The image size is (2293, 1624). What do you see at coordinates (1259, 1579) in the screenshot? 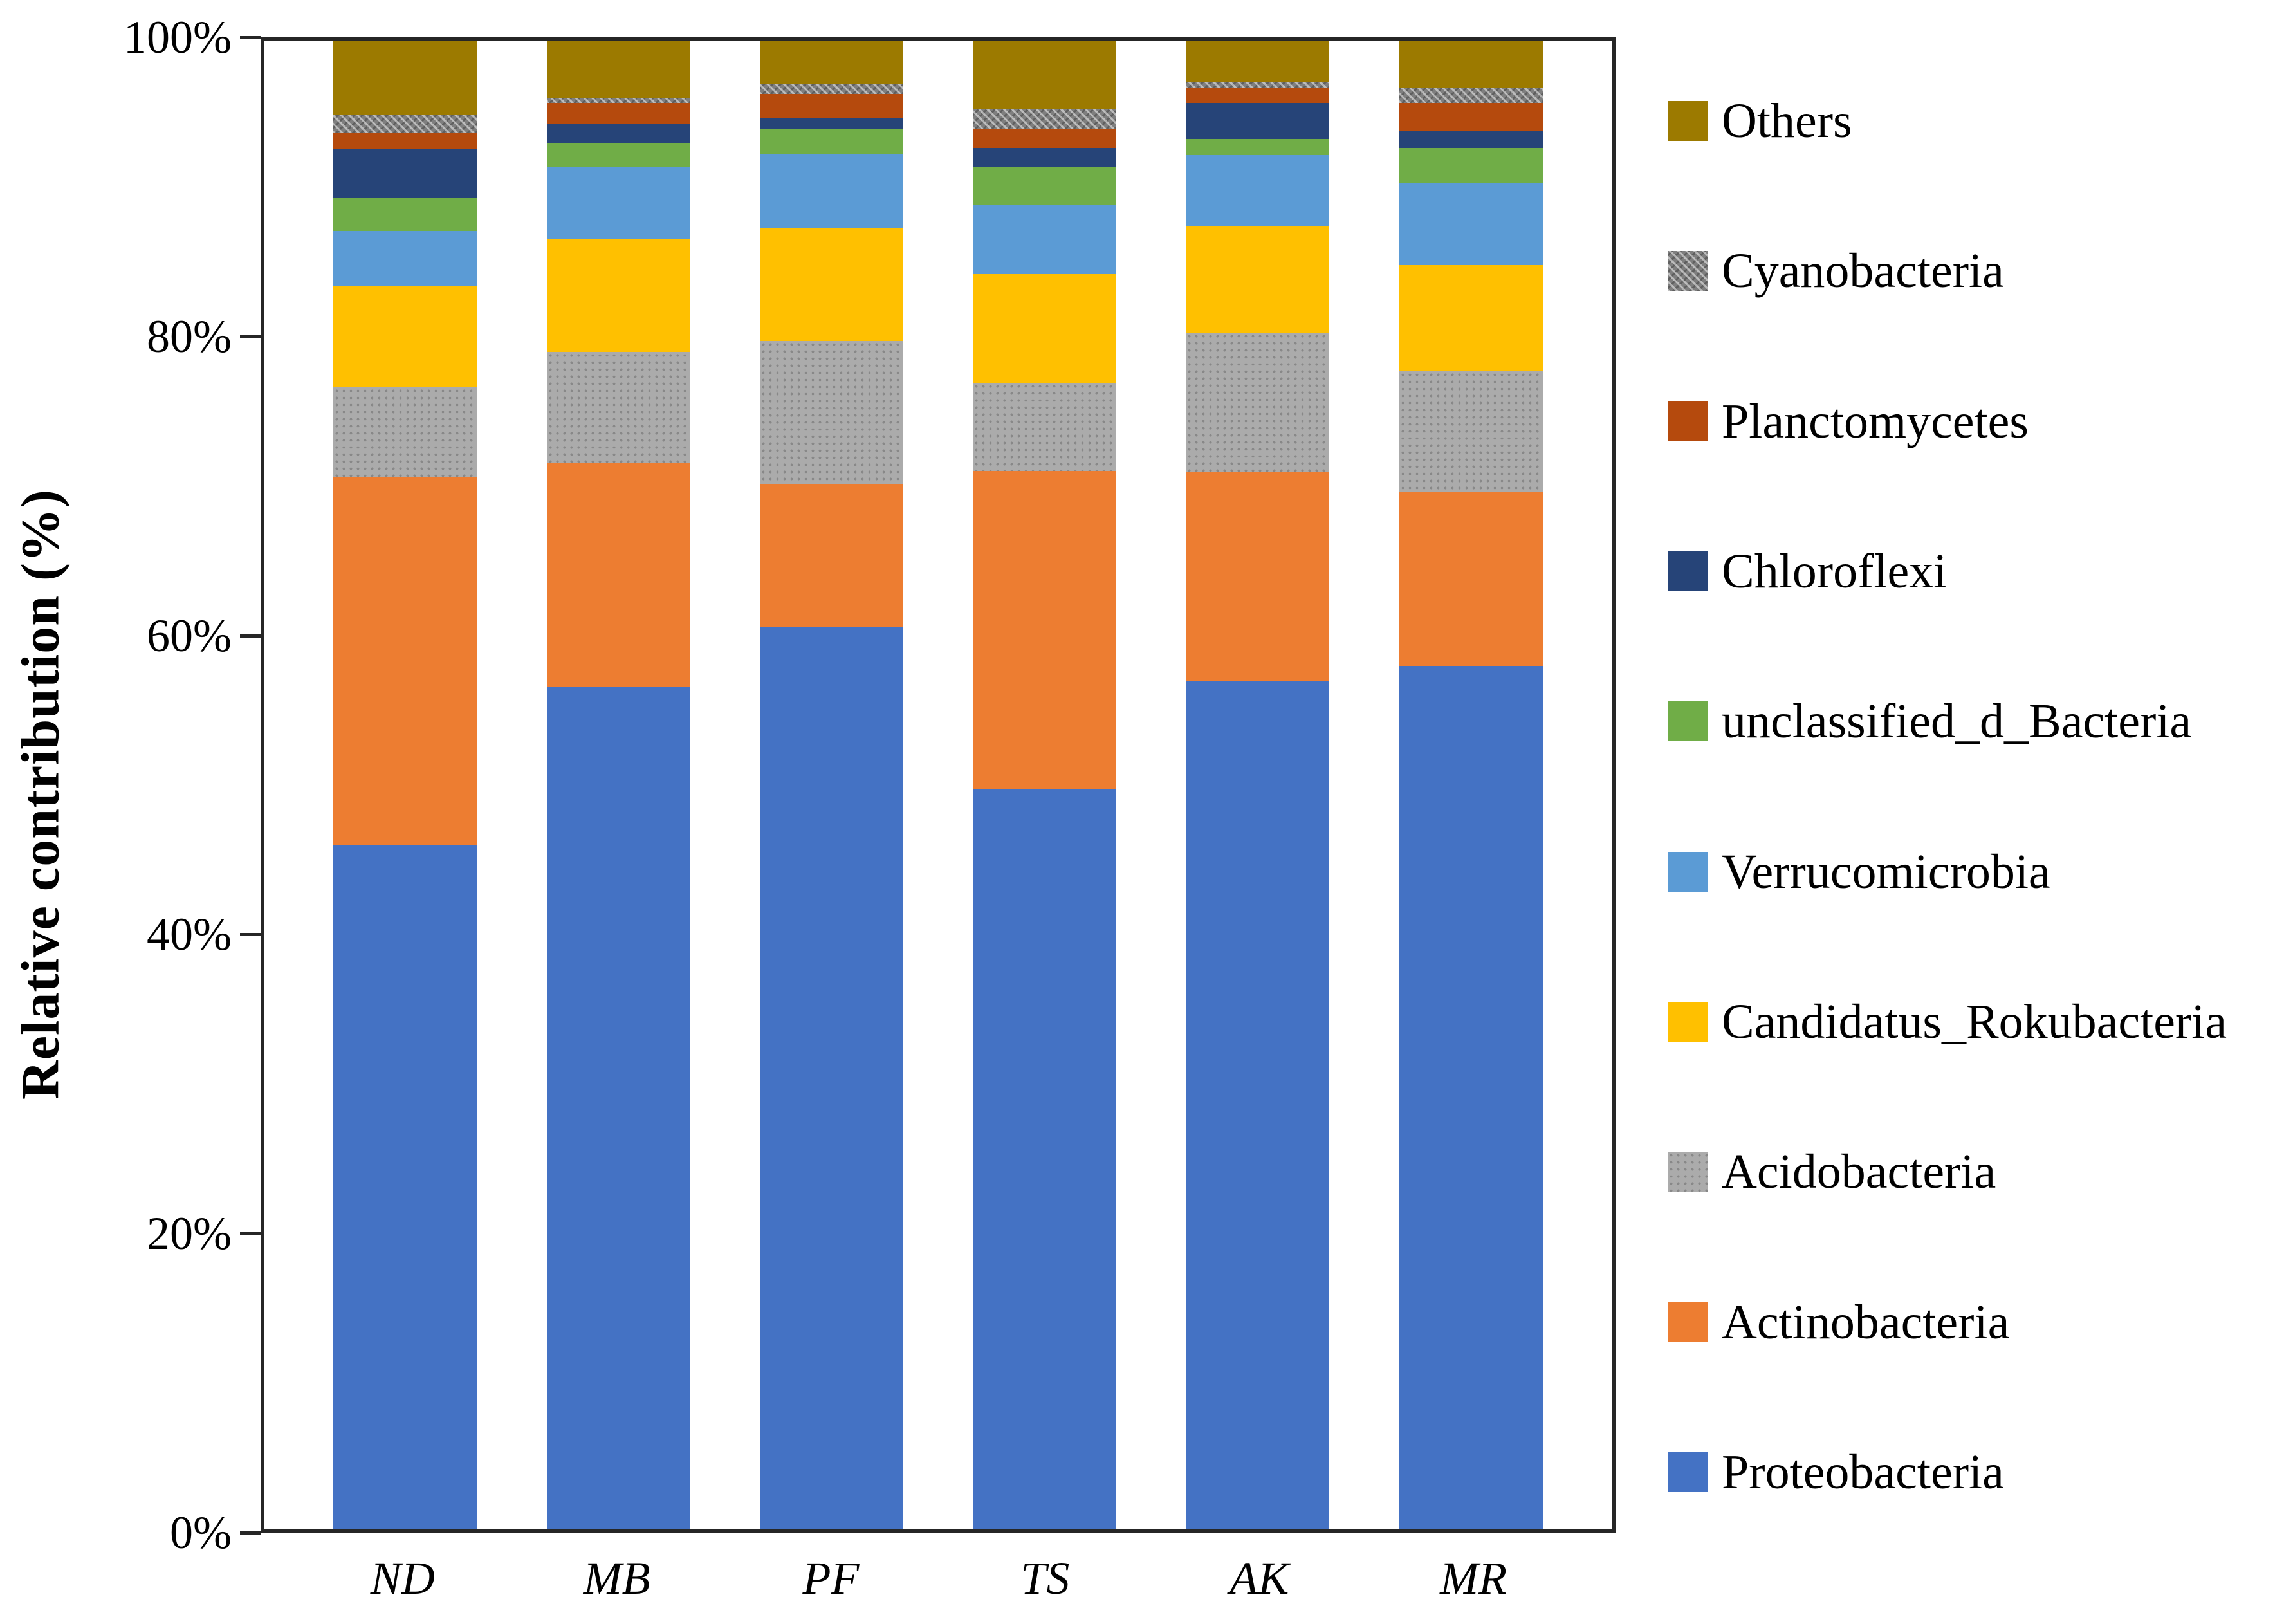
I see `x-category-label-ak: AK` at bounding box center [1259, 1579].